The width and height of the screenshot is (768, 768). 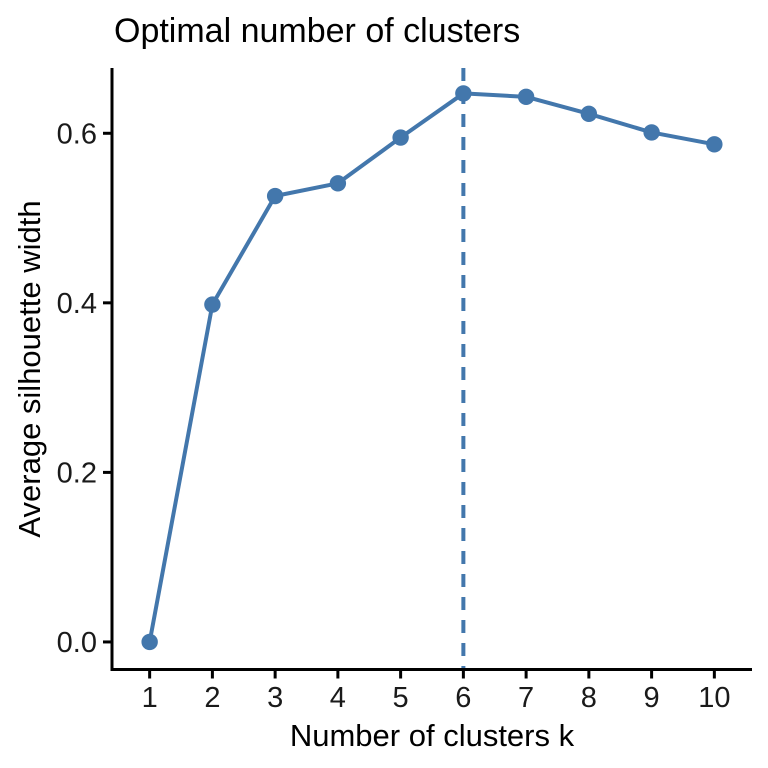 I want to click on x-axis-tick-label: 7, so click(x=526, y=698).